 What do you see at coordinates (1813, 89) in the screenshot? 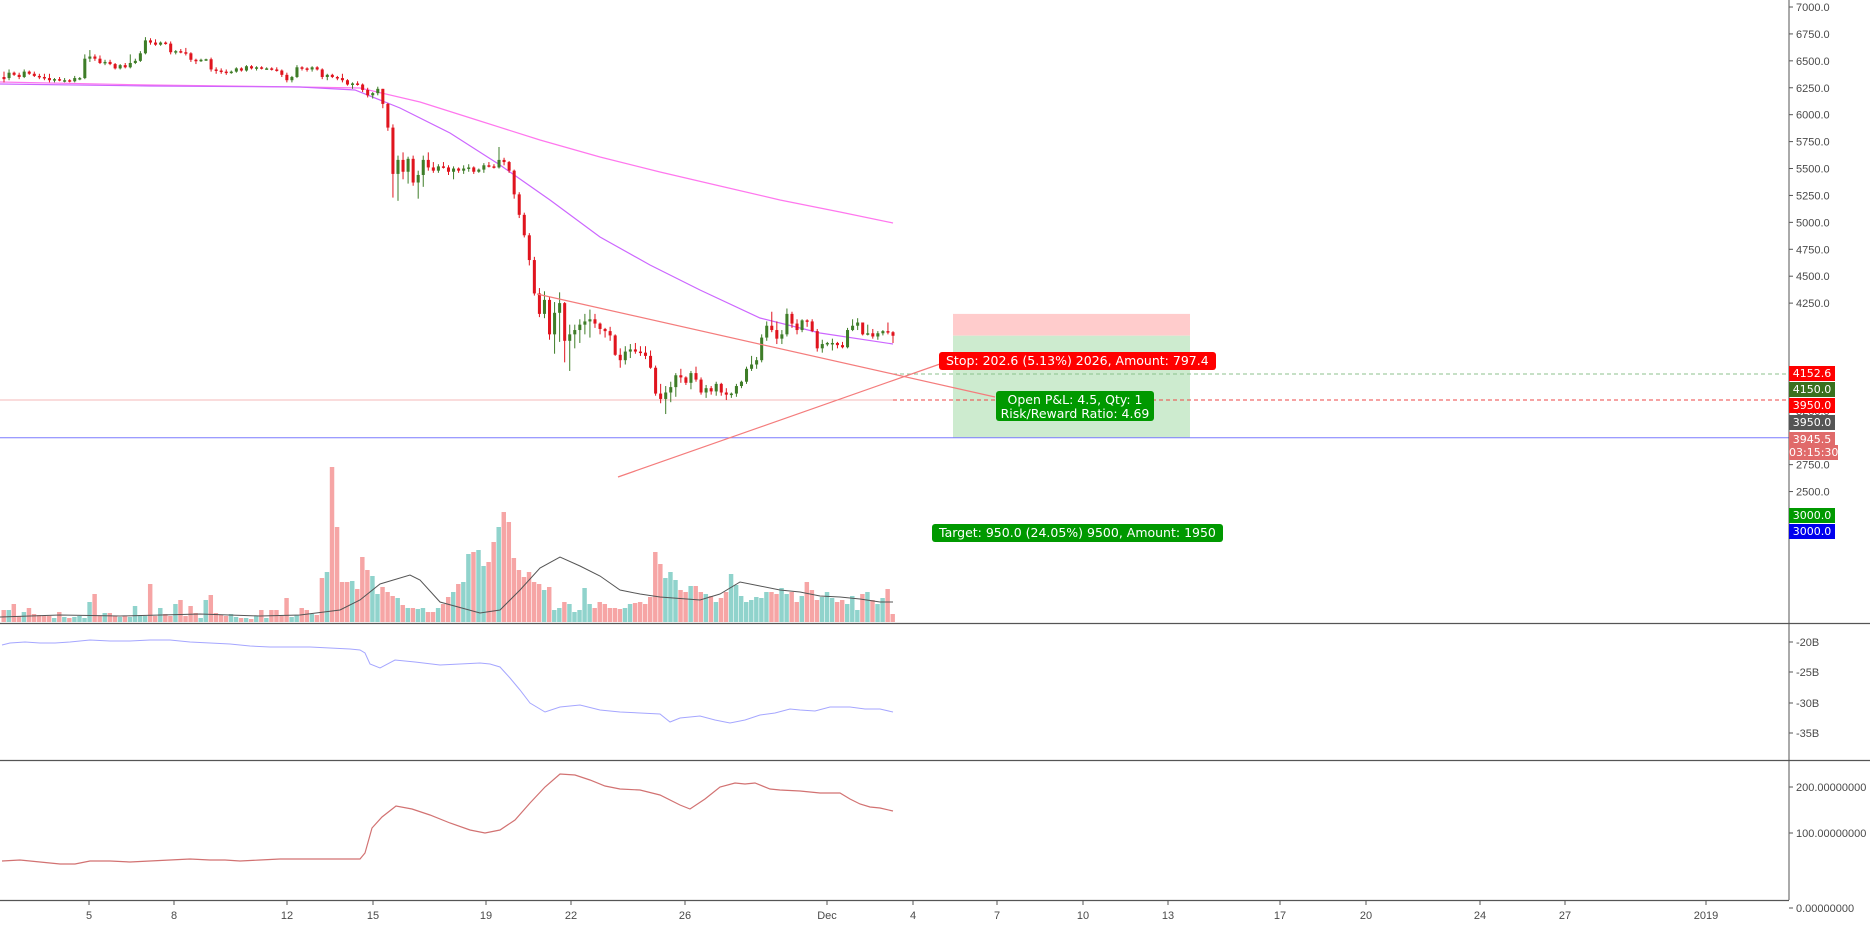
I see `price-tick-label: 6250.0` at bounding box center [1813, 89].